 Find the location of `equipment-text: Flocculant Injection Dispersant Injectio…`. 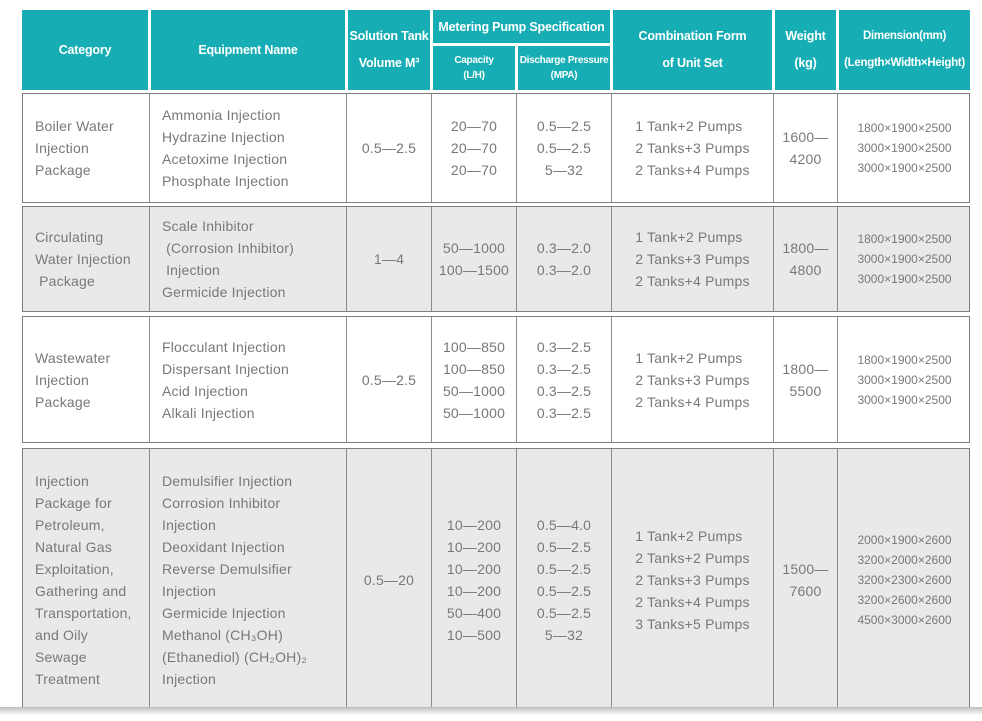

equipment-text: Flocculant Injection Dispersant Injectio… is located at coordinates (225, 379).